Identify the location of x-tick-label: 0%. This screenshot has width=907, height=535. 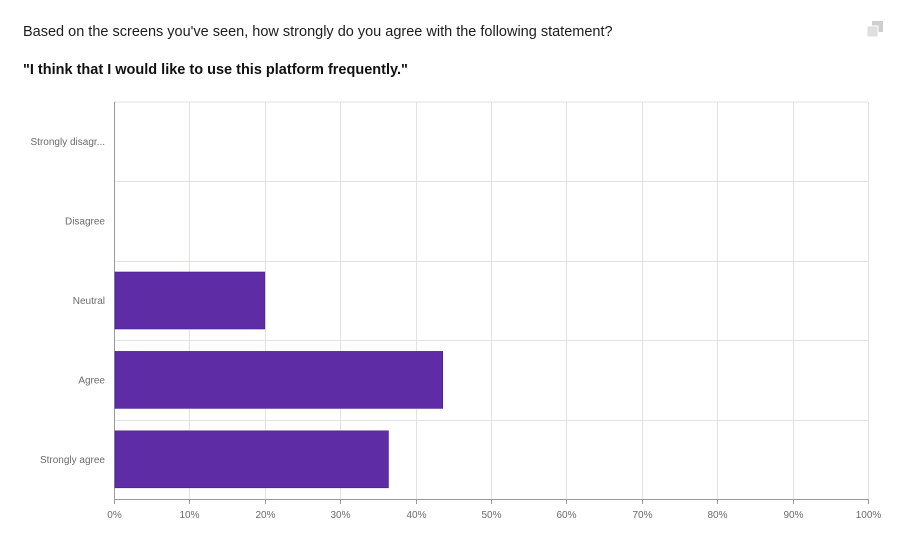
(114, 515).